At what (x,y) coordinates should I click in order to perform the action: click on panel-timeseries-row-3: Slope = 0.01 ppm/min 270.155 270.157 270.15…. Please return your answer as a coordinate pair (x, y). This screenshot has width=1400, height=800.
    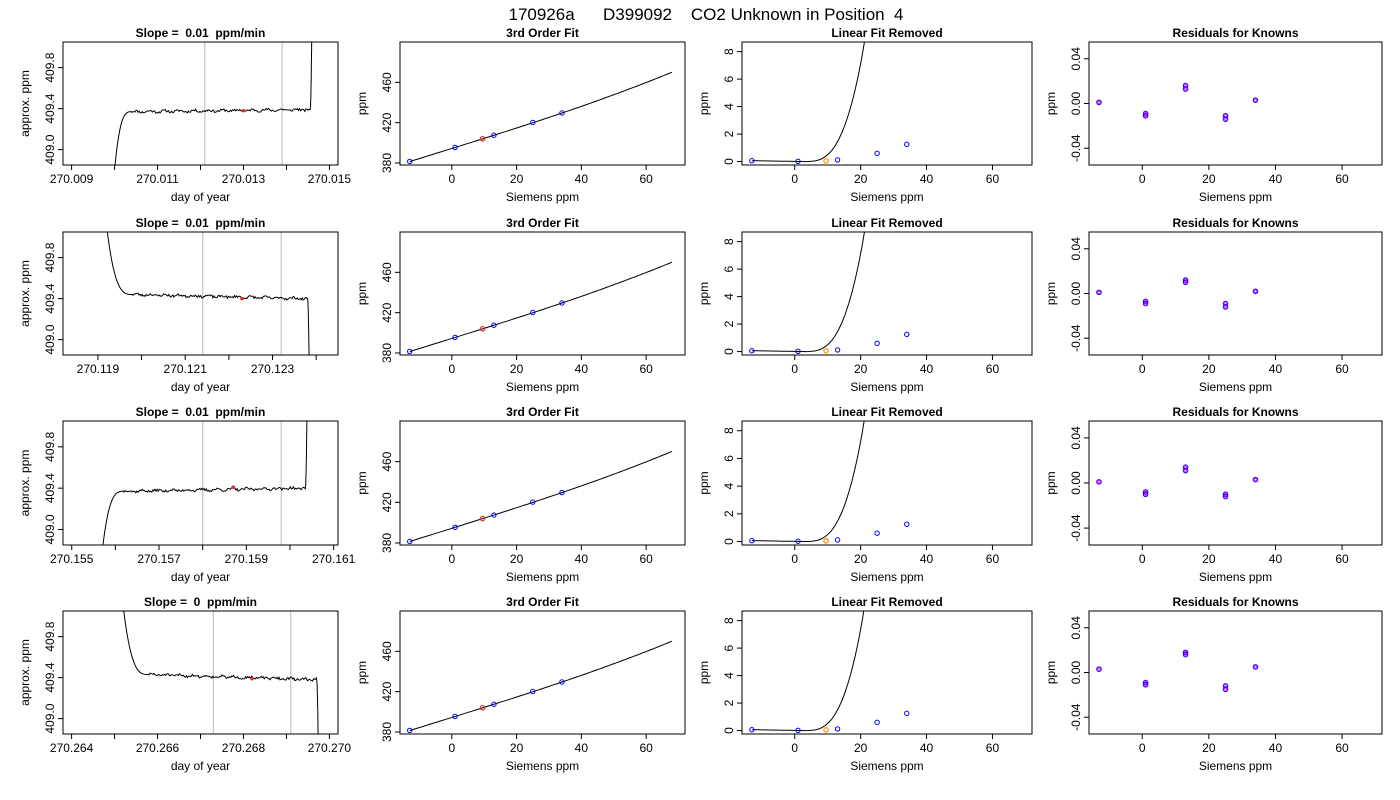
    Looking at the image, I should click on (187, 494).